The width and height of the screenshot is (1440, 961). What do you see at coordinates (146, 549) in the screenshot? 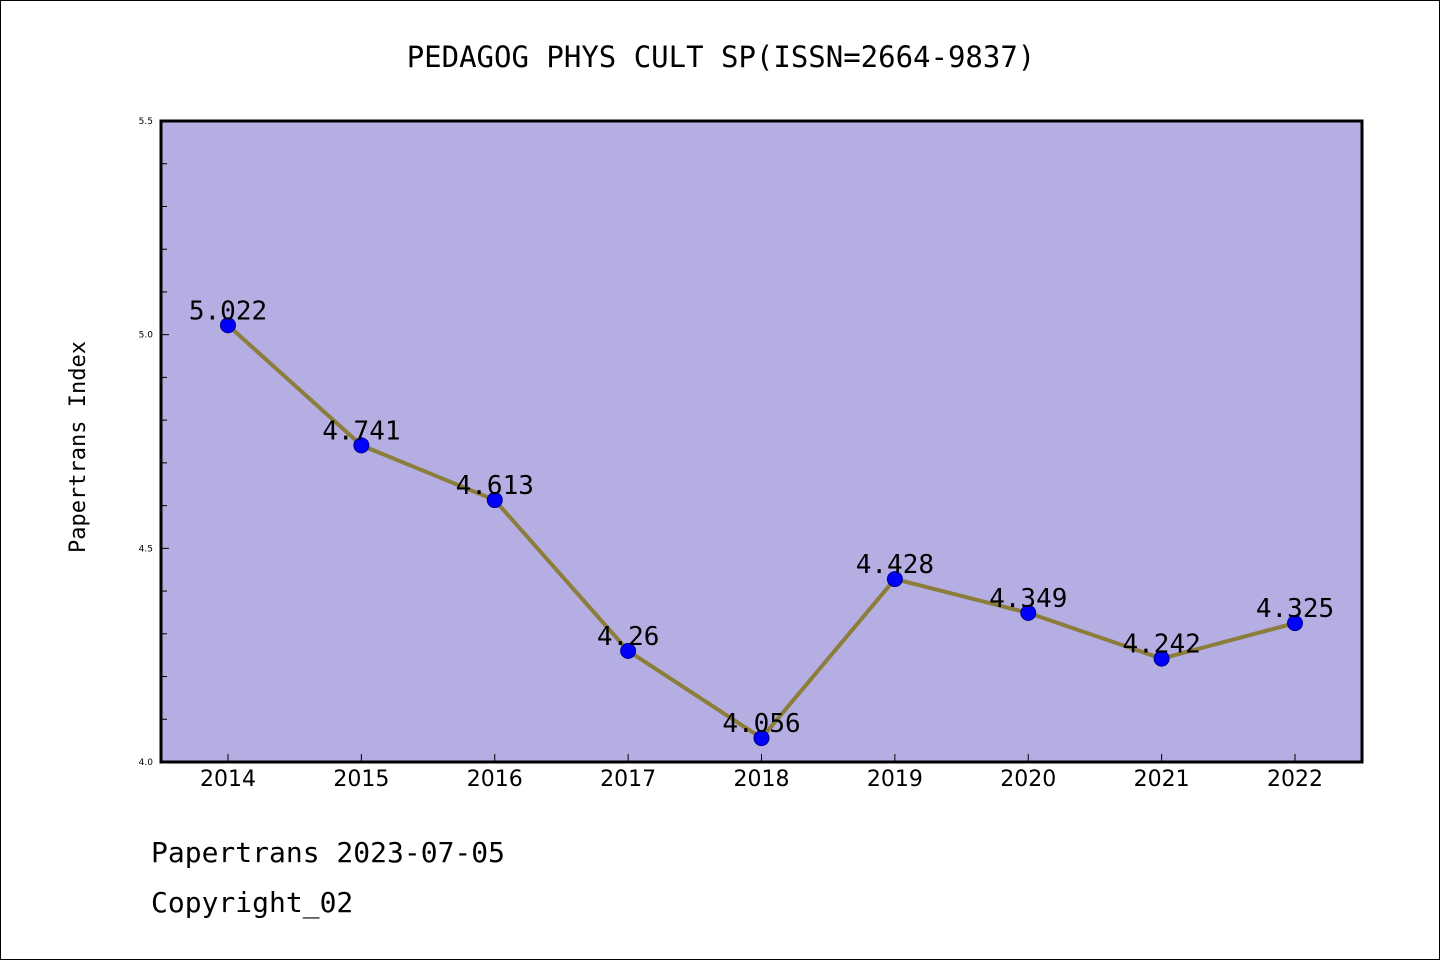
I see `y-tick-label: 4.5` at bounding box center [146, 549].